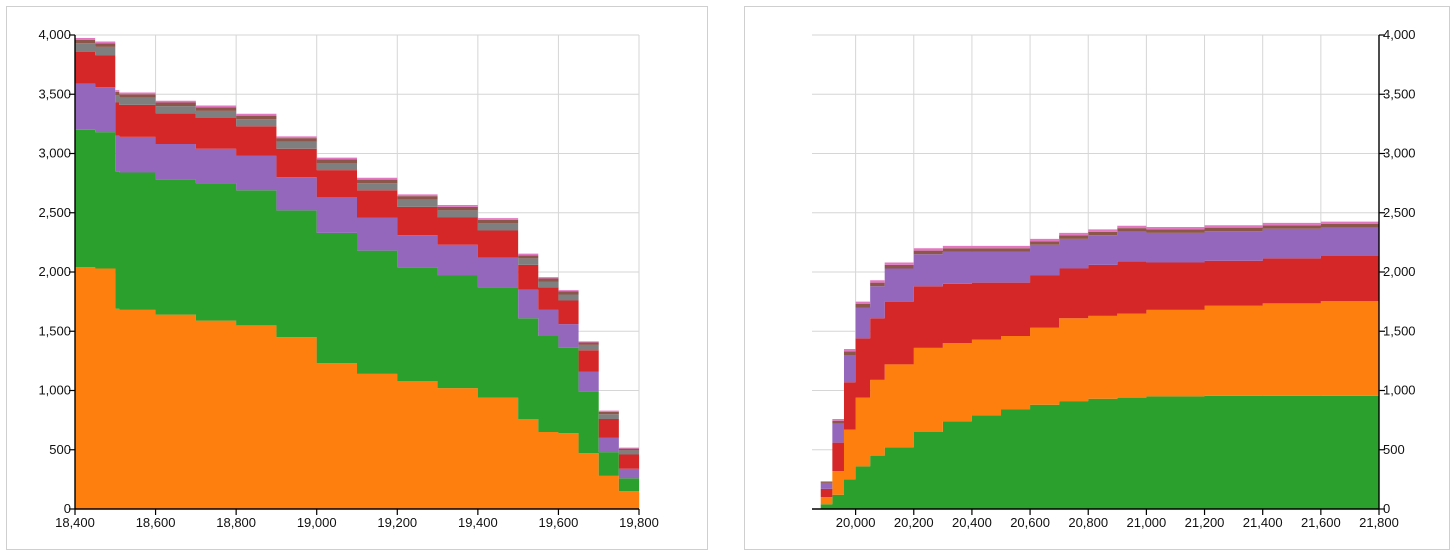 This screenshot has height=558, width=1456. Describe the element at coordinates (236, 522) in the screenshot. I see `x-tick-label: 18,800` at that location.